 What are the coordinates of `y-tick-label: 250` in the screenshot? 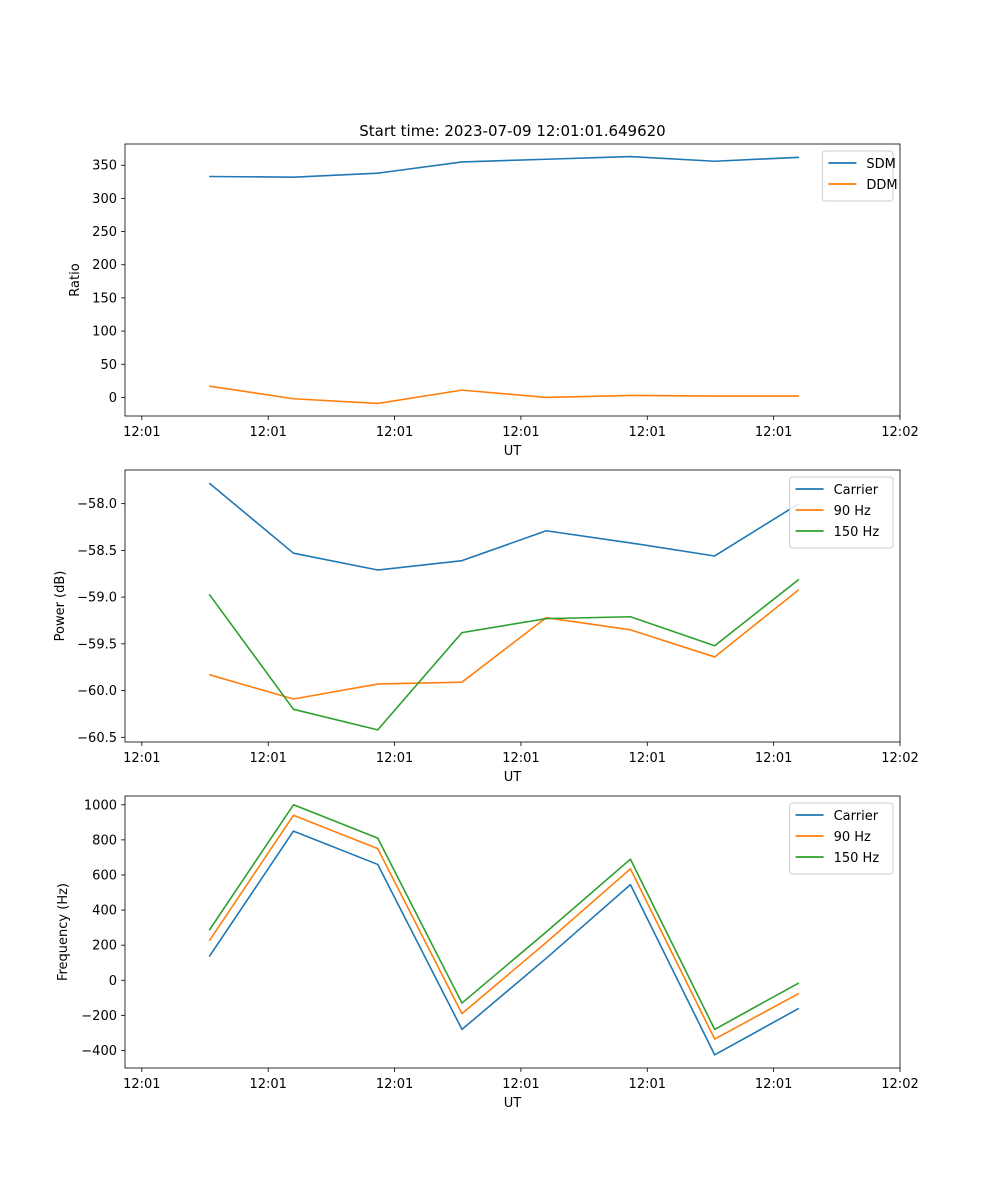 It's located at (104, 232).